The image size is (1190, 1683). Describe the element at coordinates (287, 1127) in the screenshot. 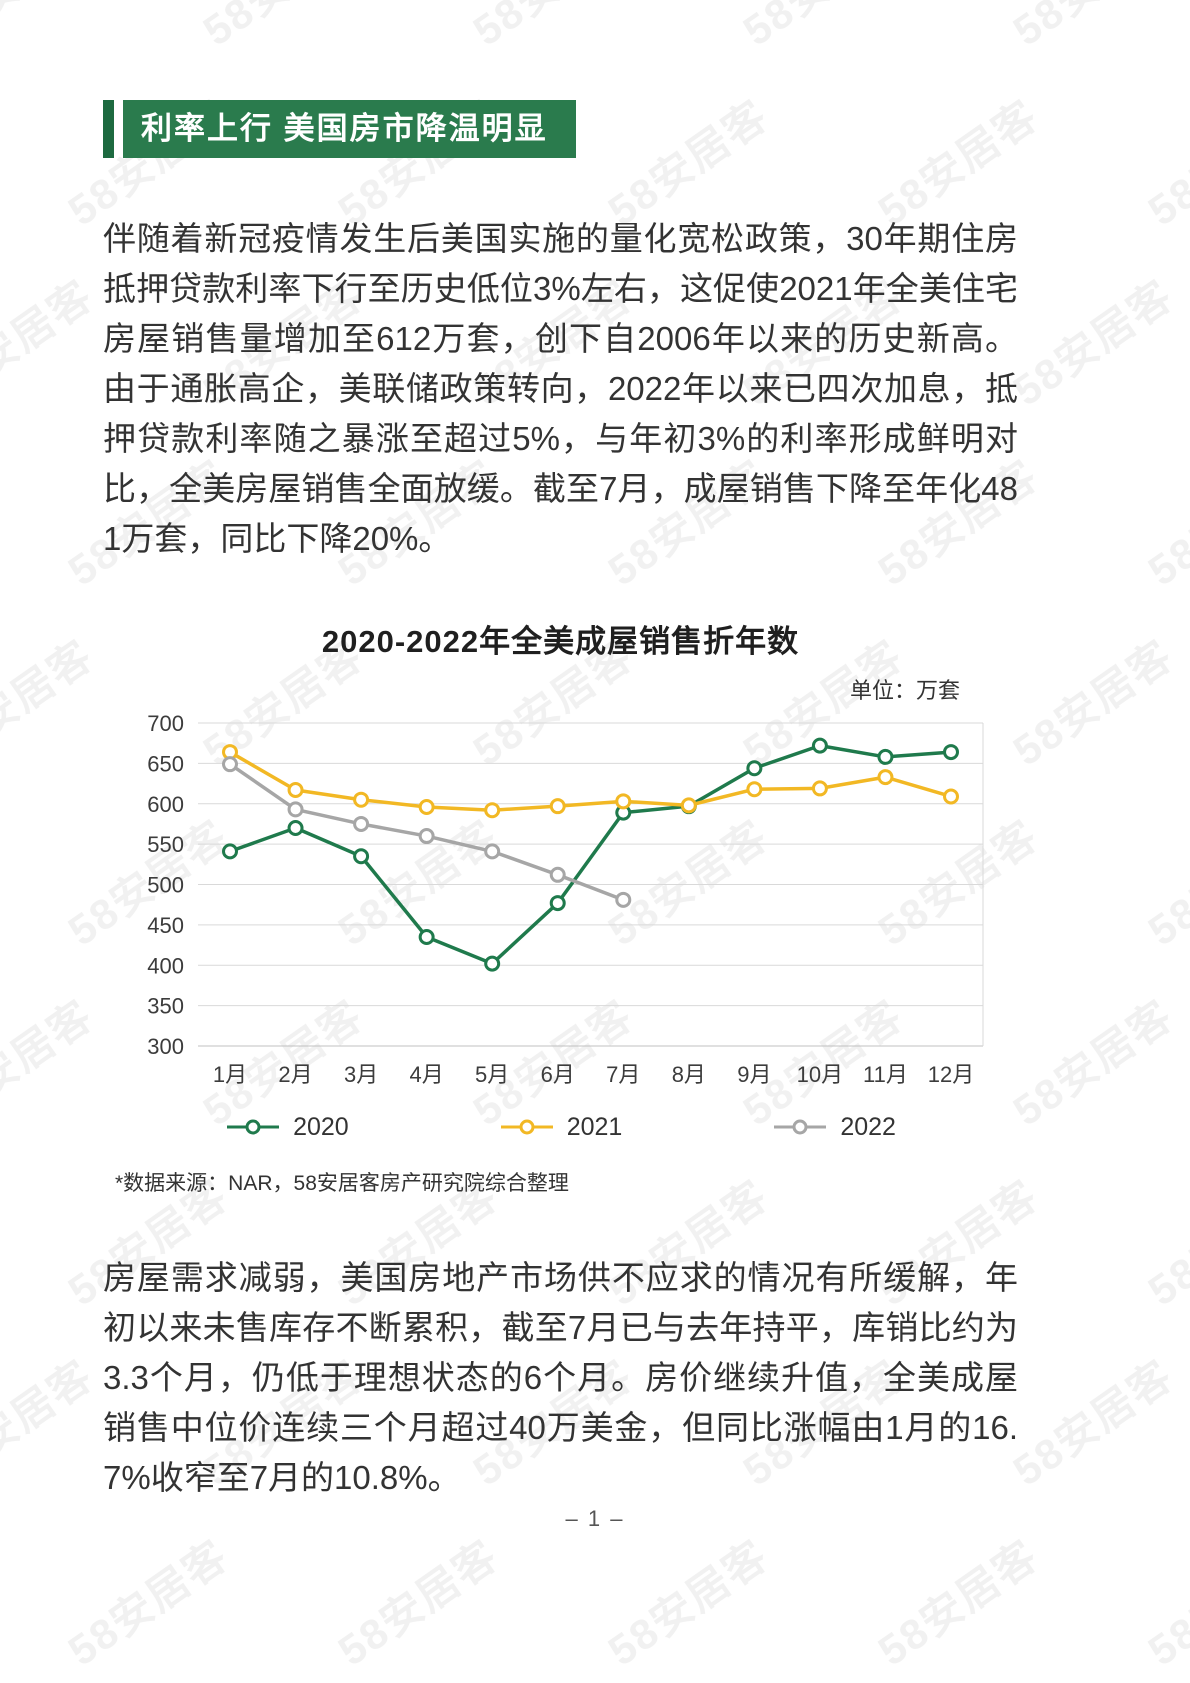

I see `legend-item-2020: 2020` at that location.